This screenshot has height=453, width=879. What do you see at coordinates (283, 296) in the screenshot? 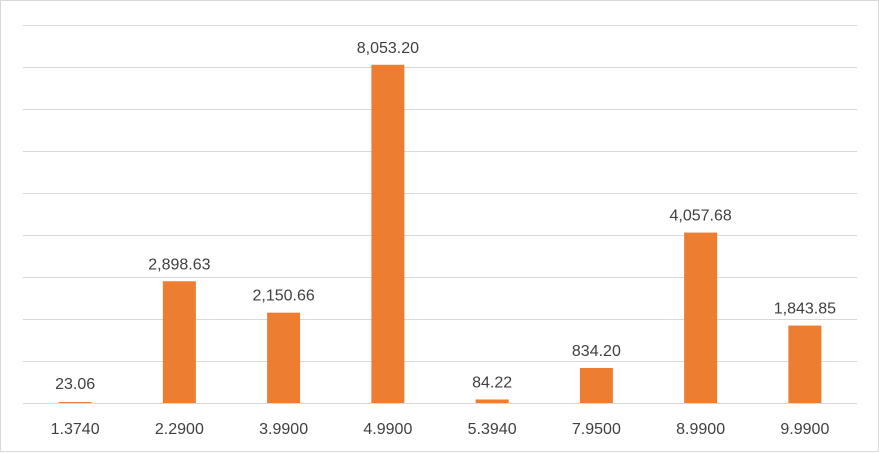
I see `data-label: 2,150.66` at bounding box center [283, 296].